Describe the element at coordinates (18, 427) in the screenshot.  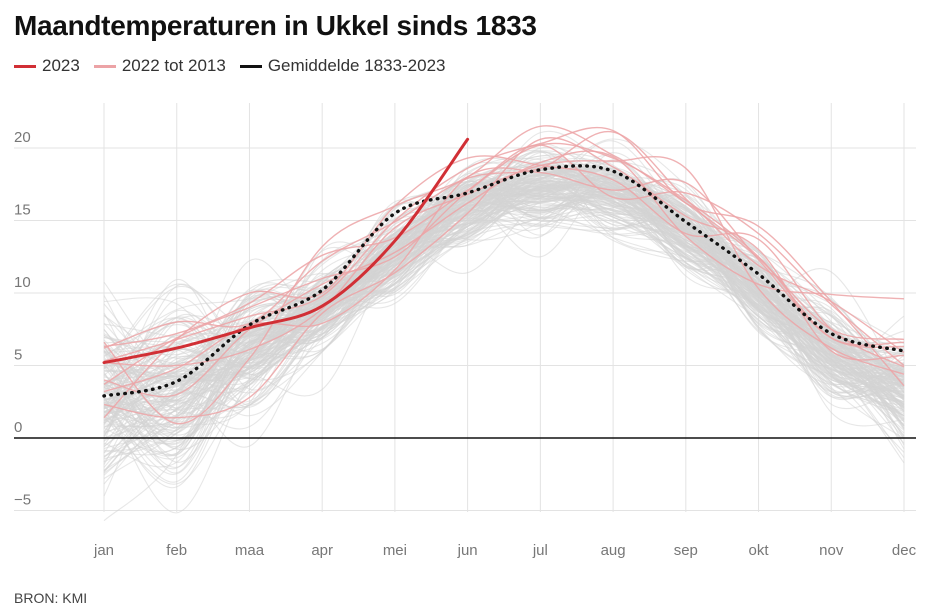
I see `y-tick-label: 0` at that location.